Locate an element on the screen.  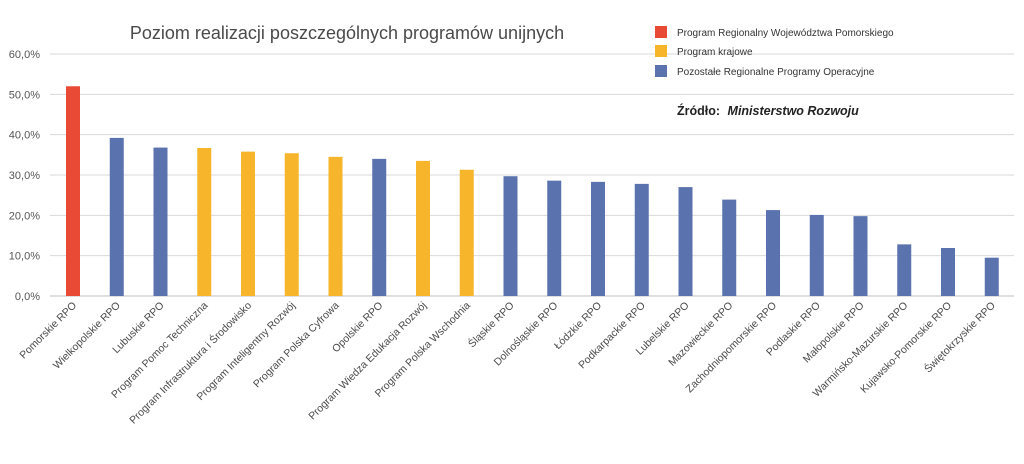
x-tick-label: Świętokrzyskie RPO is located at coordinates (959, 337).